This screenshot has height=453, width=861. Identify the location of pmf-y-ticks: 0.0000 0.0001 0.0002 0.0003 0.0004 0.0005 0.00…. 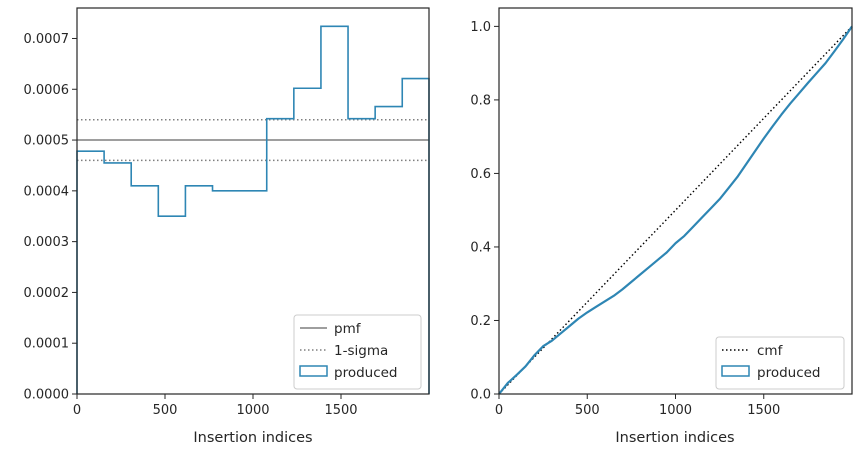
(50, 217).